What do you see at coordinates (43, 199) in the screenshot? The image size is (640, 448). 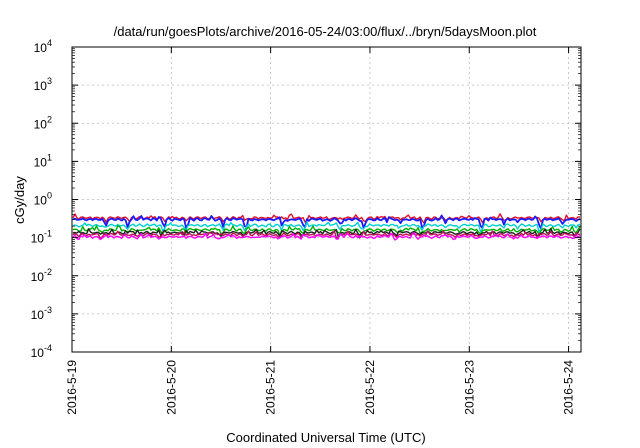 I see `y-tick-label: 10⁰` at bounding box center [43, 199].